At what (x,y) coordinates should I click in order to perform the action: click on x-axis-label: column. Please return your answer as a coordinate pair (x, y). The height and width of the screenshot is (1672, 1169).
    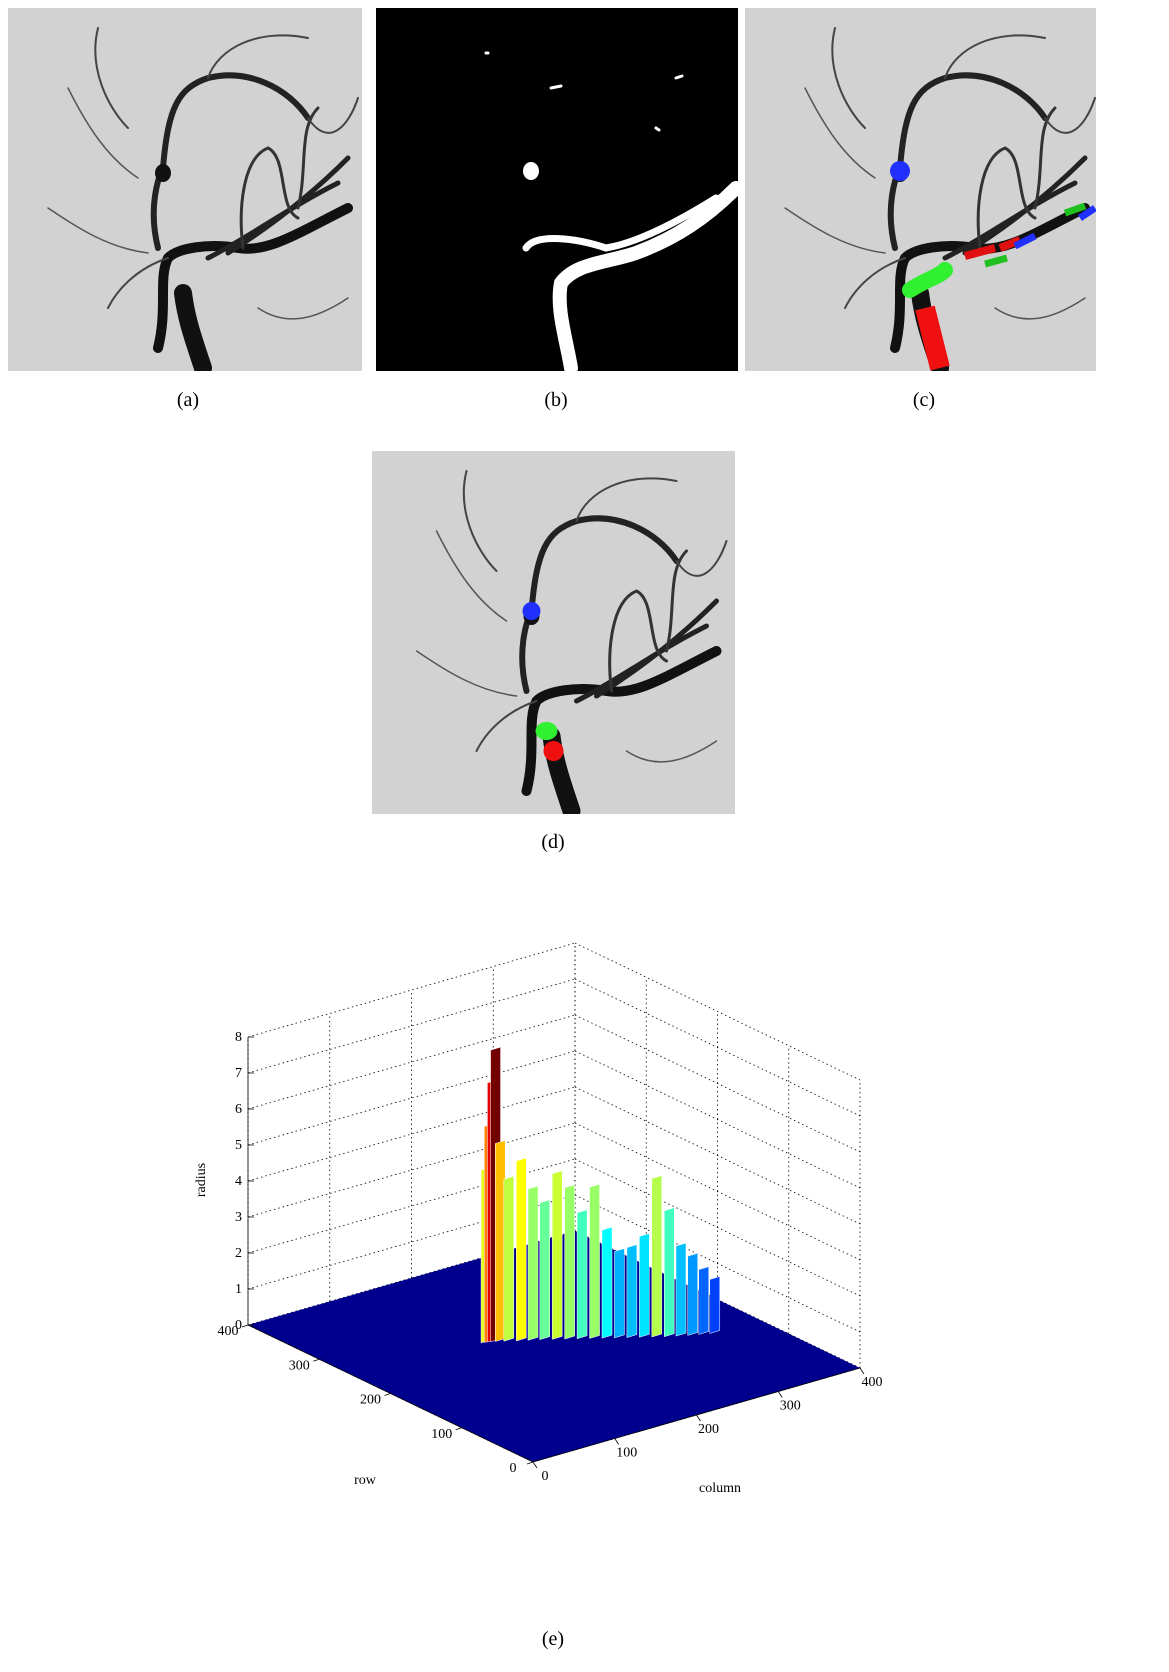
    Looking at the image, I should click on (720, 1488).